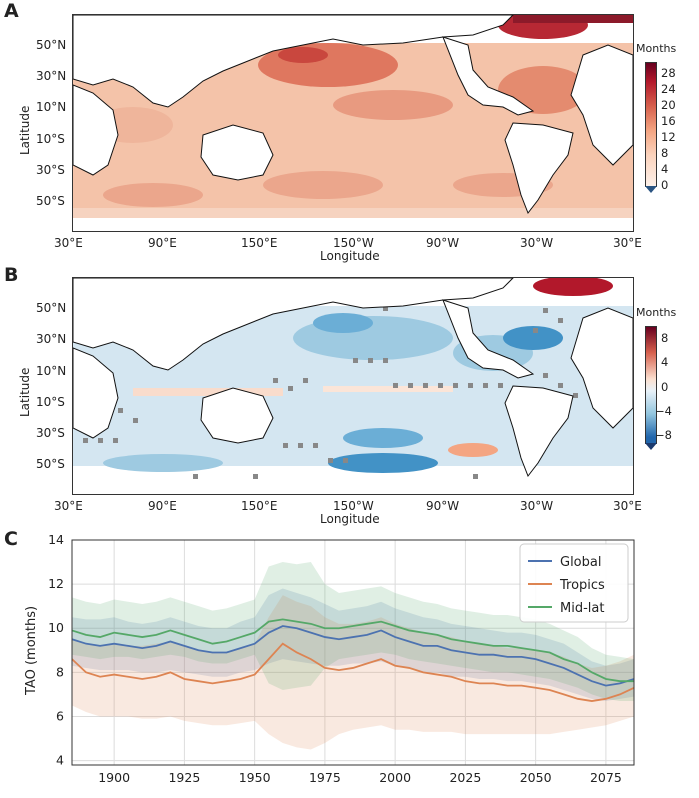  What do you see at coordinates (582, 608) in the screenshot?
I see `legend-label-midlat: Mid-lat` at bounding box center [582, 608].